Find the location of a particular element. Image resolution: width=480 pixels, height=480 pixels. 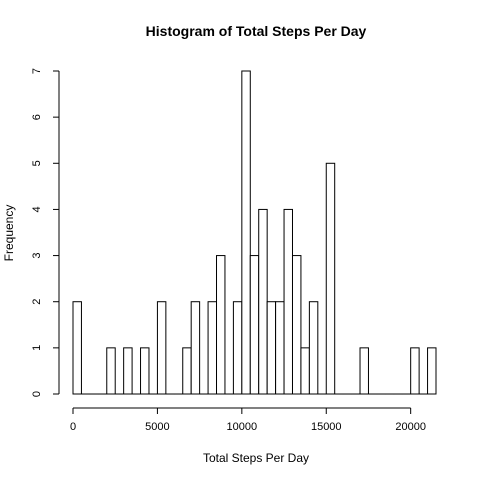

y-tick-label: 0 is located at coordinates (37, 394).